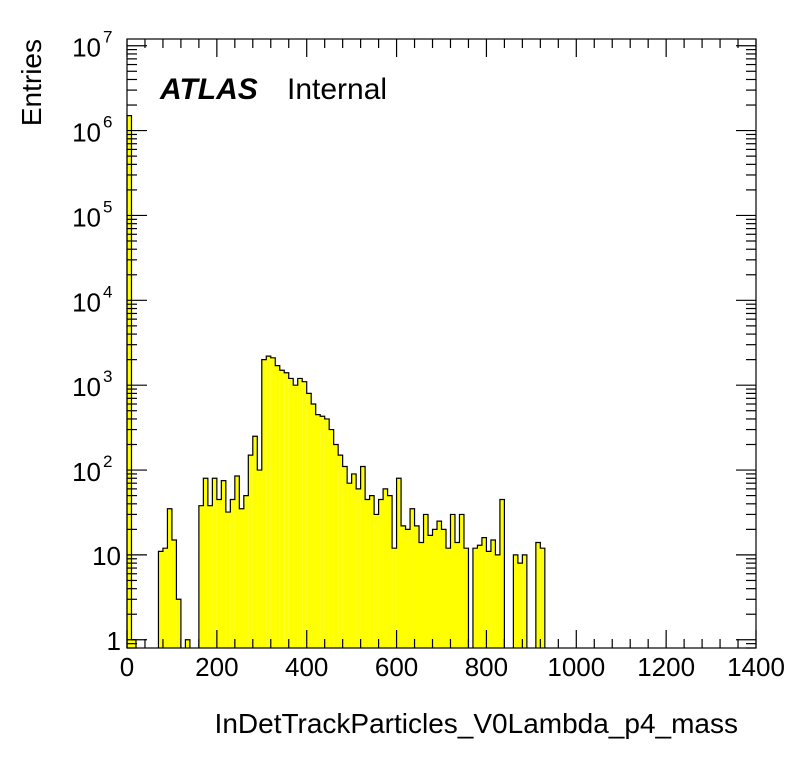  What do you see at coordinates (216, 667) in the screenshot?
I see `x-tick-label: 200` at bounding box center [216, 667].